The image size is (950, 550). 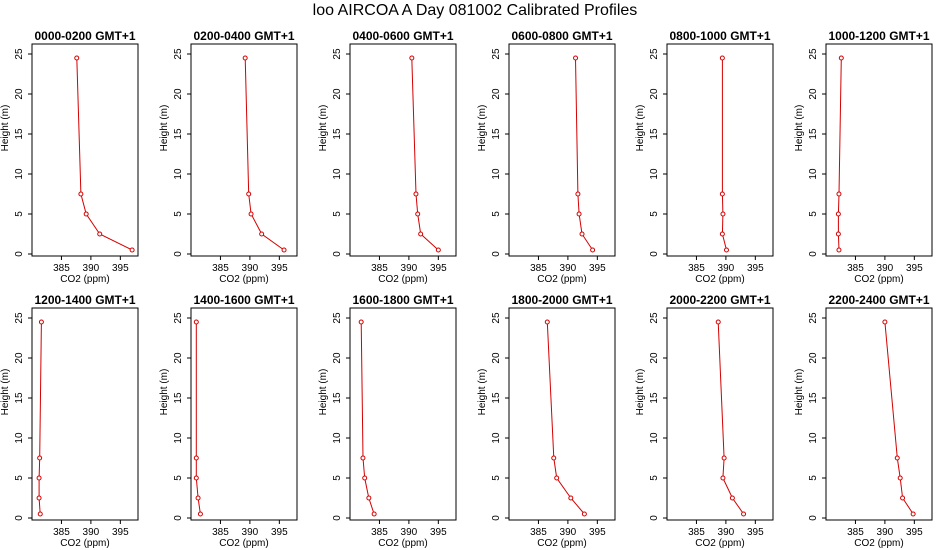 I want to click on panel-title: 2000-2200 GMT+1, so click(x=719, y=300).